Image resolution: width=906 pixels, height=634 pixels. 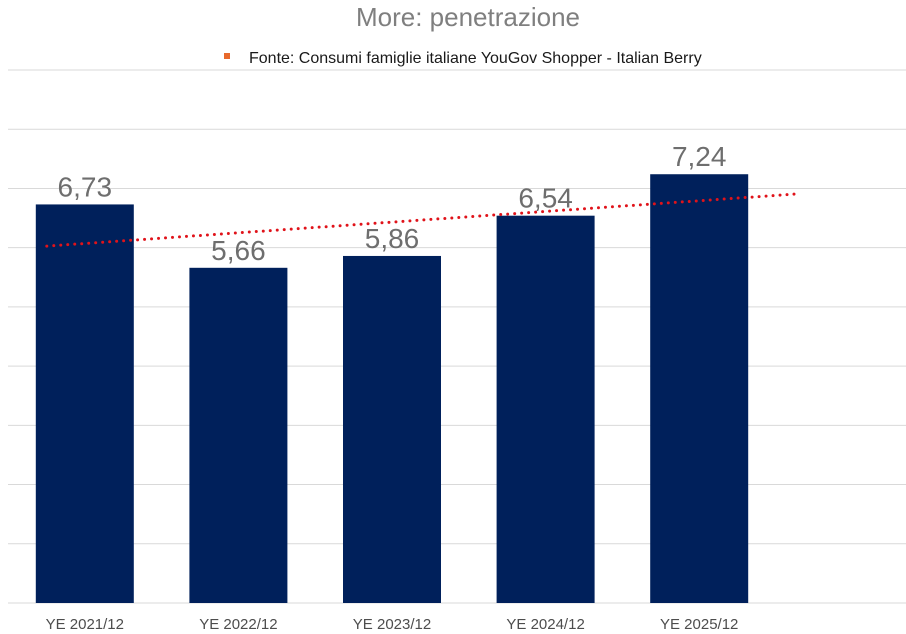 I want to click on trendline-line, so click(x=423, y=220).